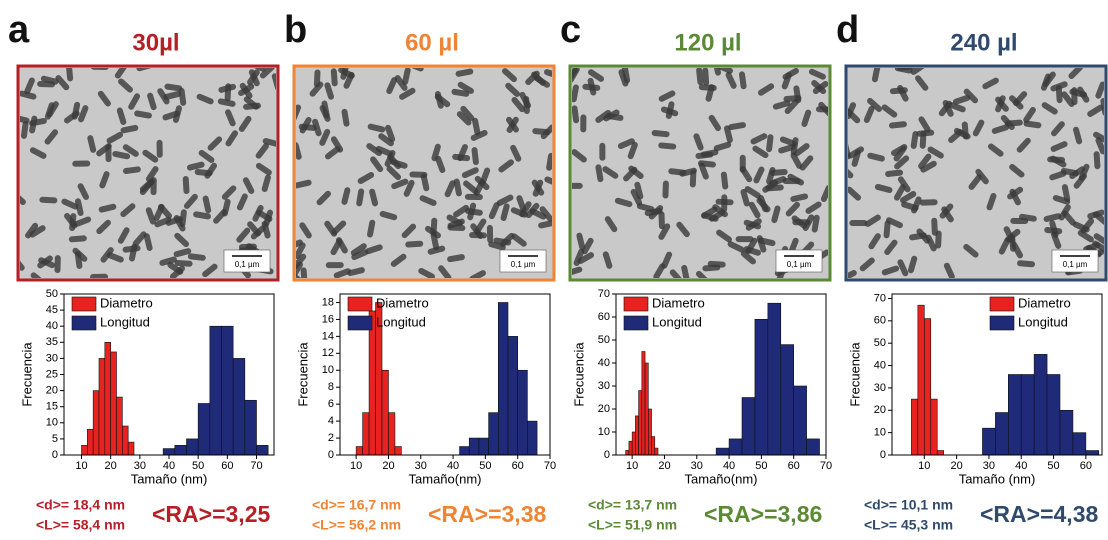 The width and height of the screenshot is (1108, 540). What do you see at coordinates (26, 374) in the screenshot?
I see `y-axis-label: Frecuencia` at bounding box center [26, 374].